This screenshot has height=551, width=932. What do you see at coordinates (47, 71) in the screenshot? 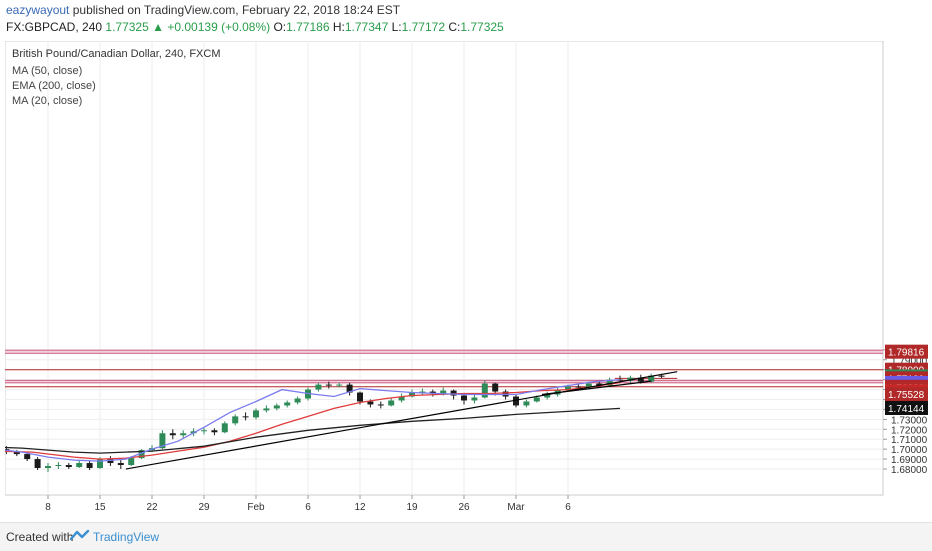
I see `legend-ma50: MA (50, close)` at bounding box center [47, 71].